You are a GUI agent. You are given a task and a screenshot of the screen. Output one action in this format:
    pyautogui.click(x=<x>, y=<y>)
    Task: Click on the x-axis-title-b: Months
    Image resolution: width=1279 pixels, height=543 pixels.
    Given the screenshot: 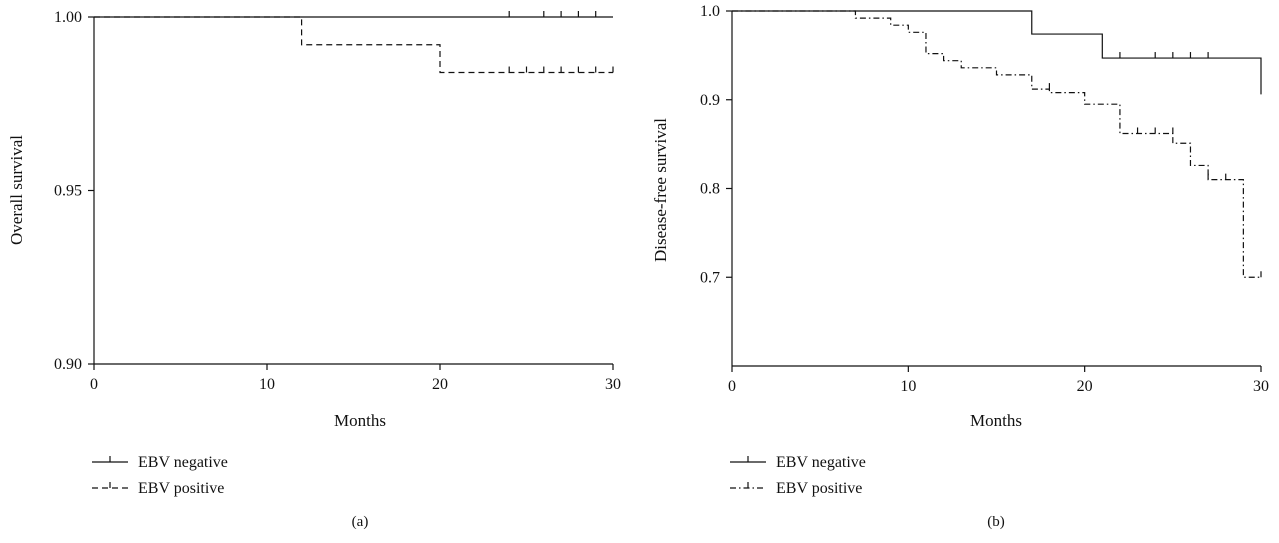 What is the action you would take?
    pyautogui.click(x=996, y=420)
    